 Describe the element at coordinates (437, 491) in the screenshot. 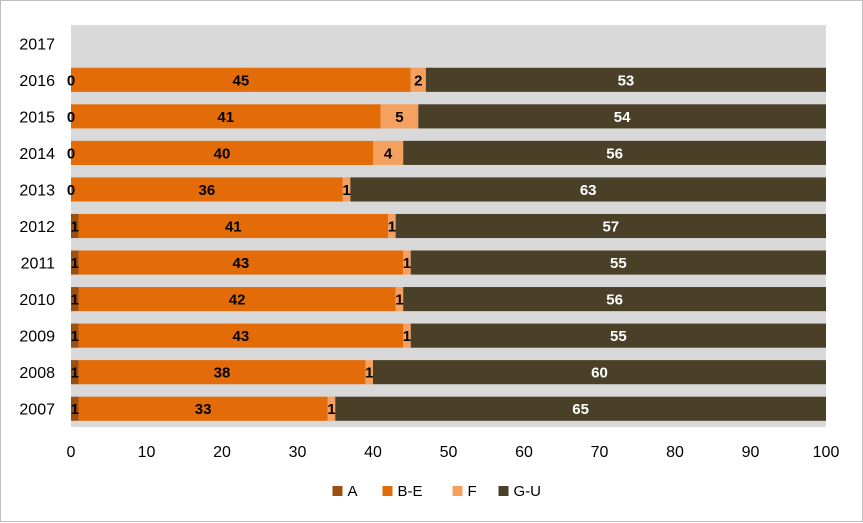

I see `legend: A B-E F G-U` at that location.